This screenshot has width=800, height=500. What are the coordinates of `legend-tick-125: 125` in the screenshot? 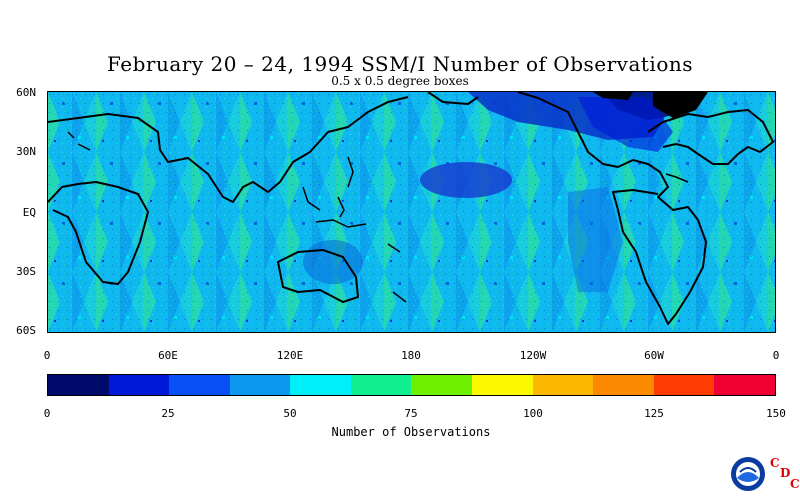 It's located at (654, 413).